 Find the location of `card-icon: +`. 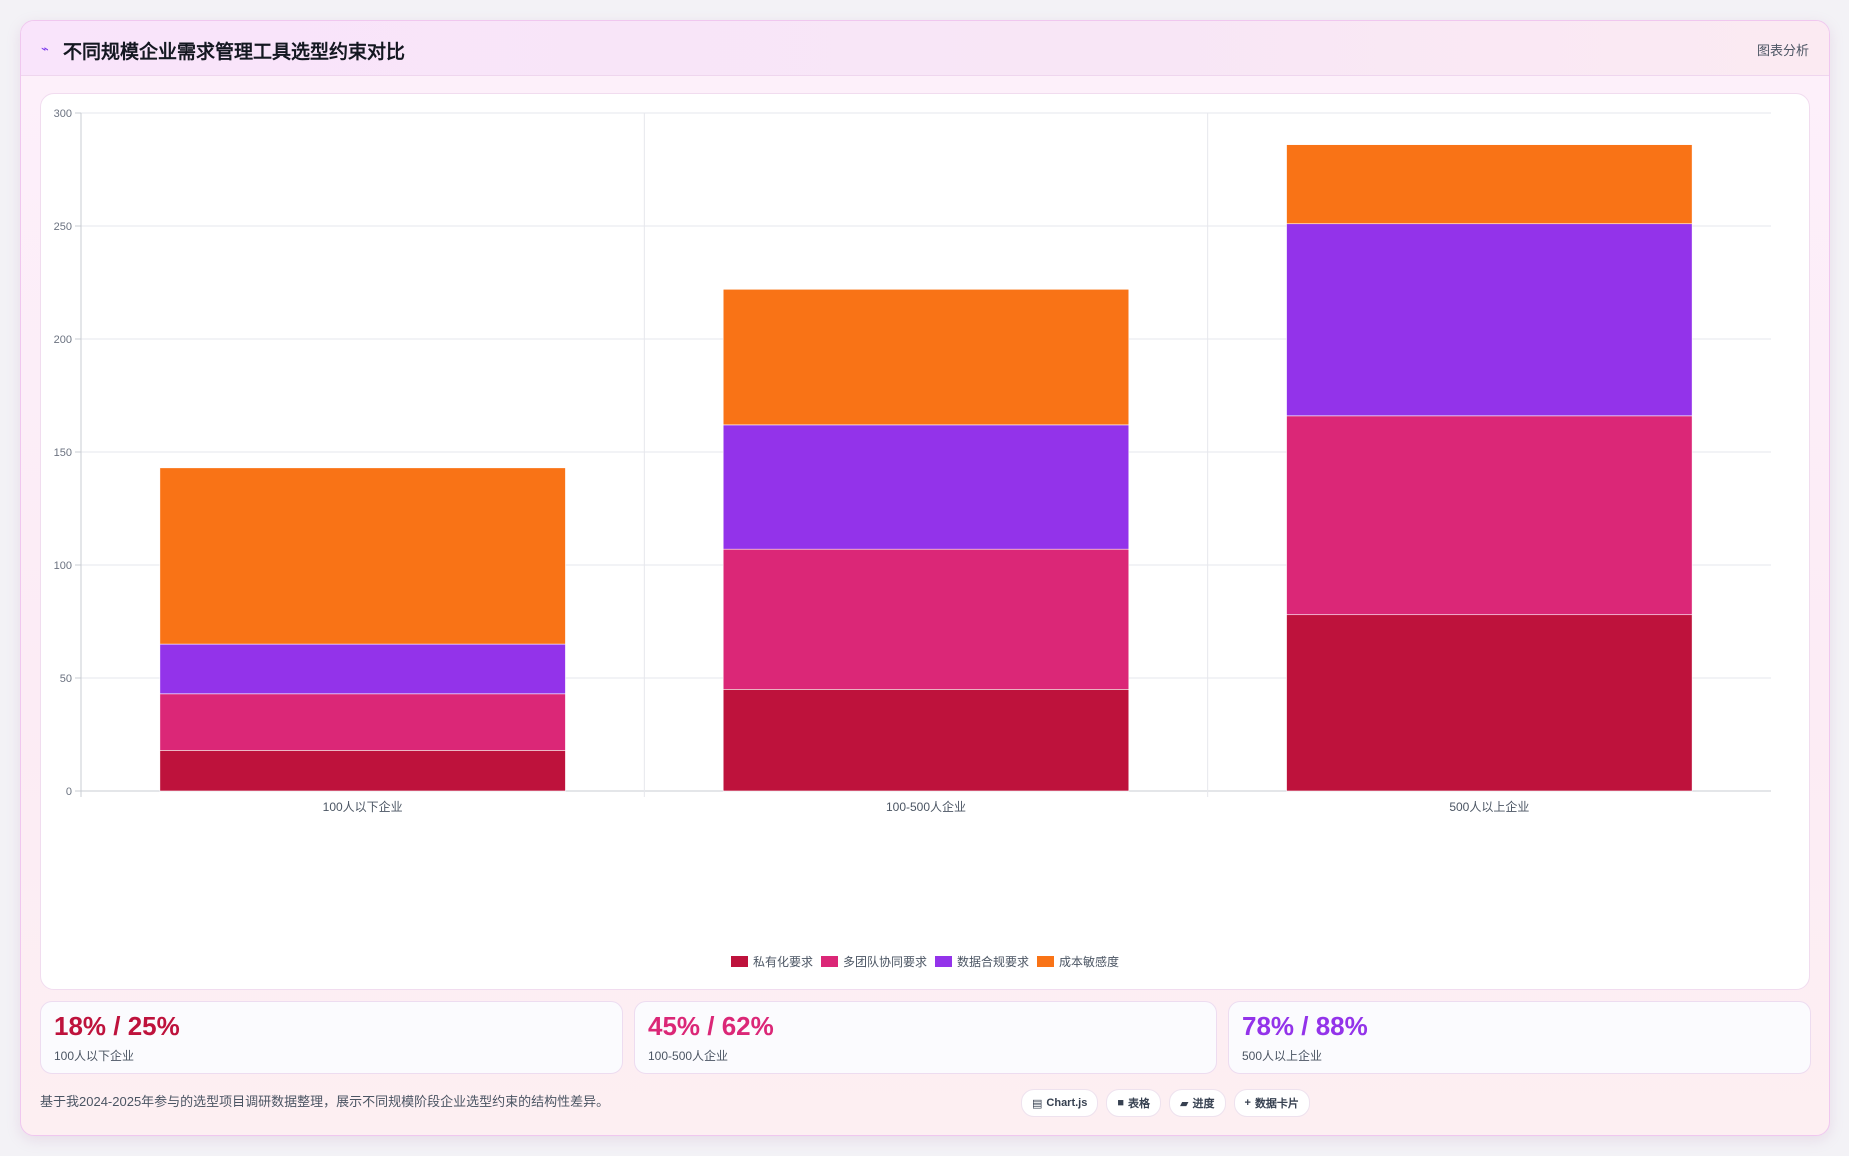

card-icon: + is located at coordinates (1247, 1103).